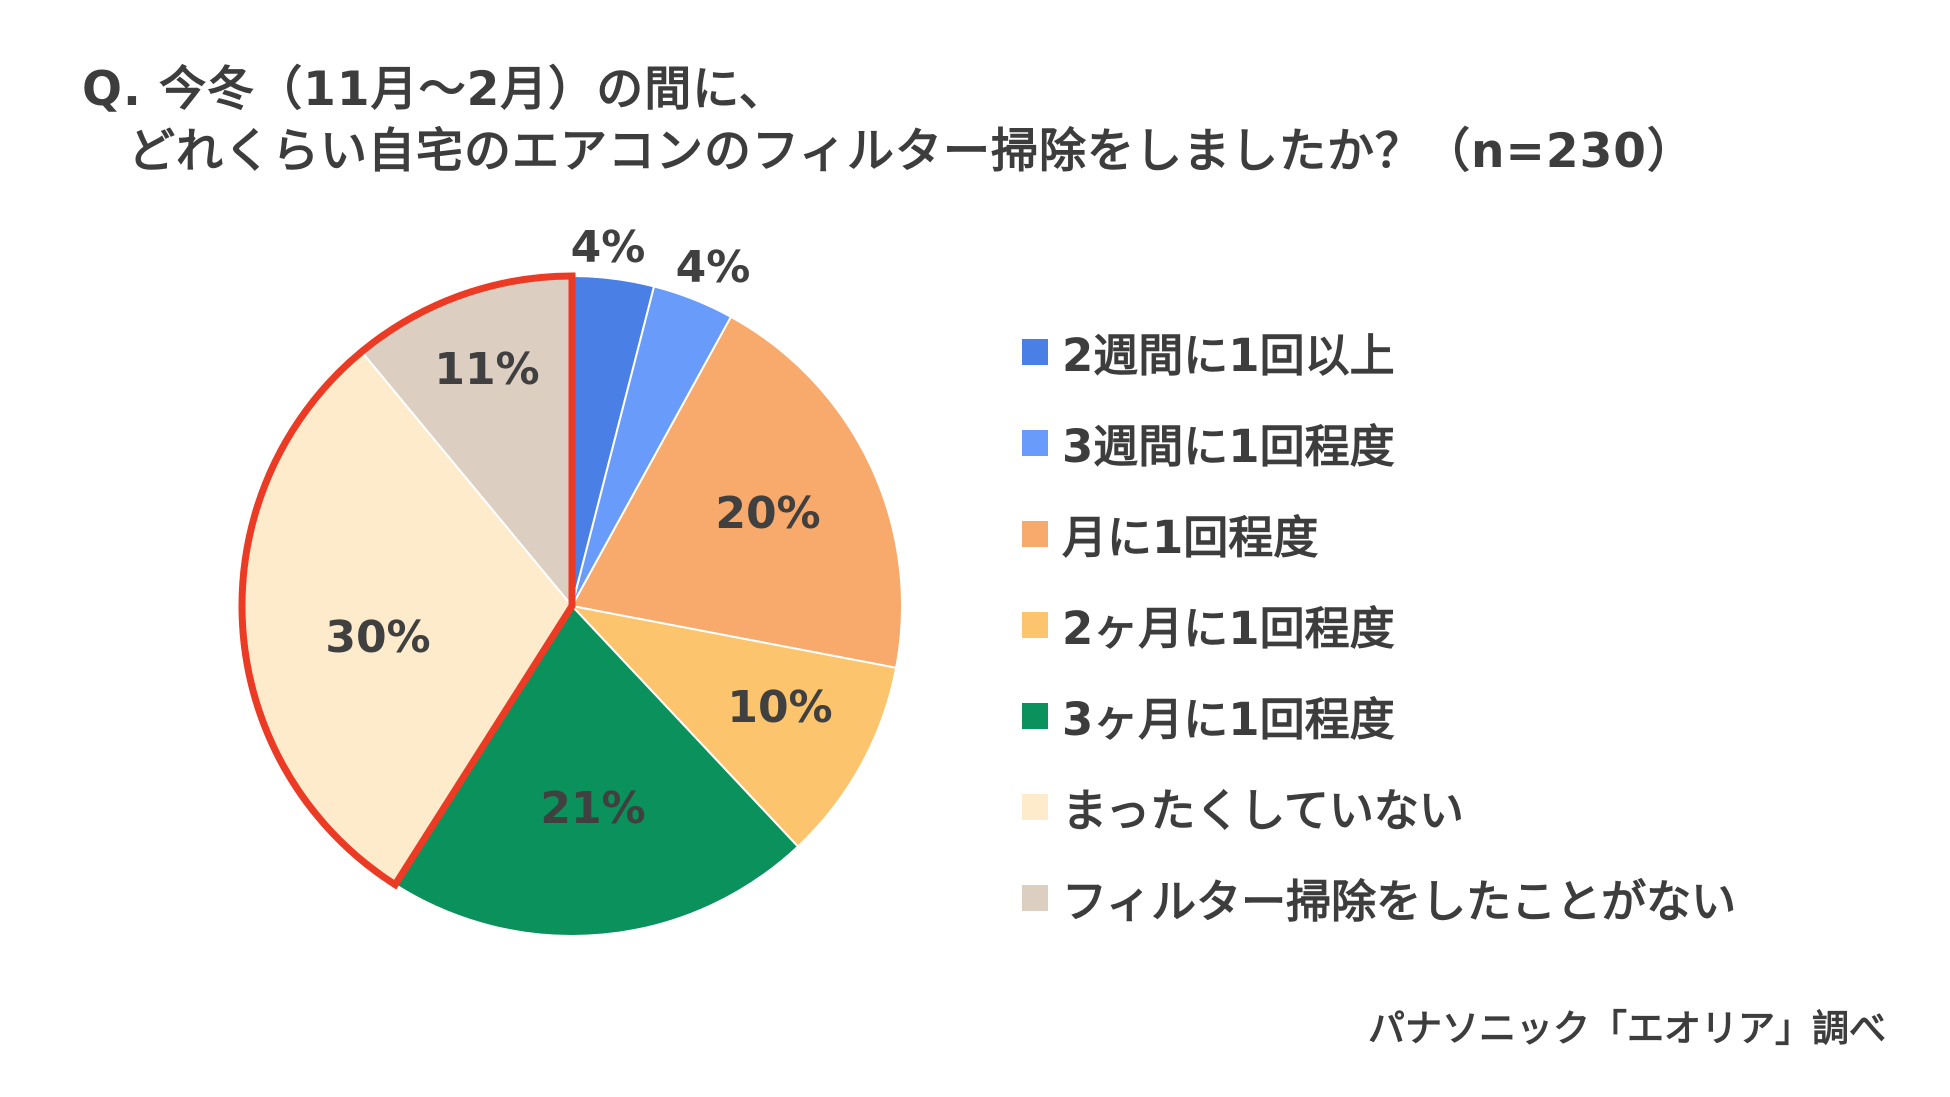 The height and width of the screenshot is (1097, 1950). What do you see at coordinates (1228, 628) in the screenshot?
I see `legend-label: 2ヶ月に1回程度` at bounding box center [1228, 628].